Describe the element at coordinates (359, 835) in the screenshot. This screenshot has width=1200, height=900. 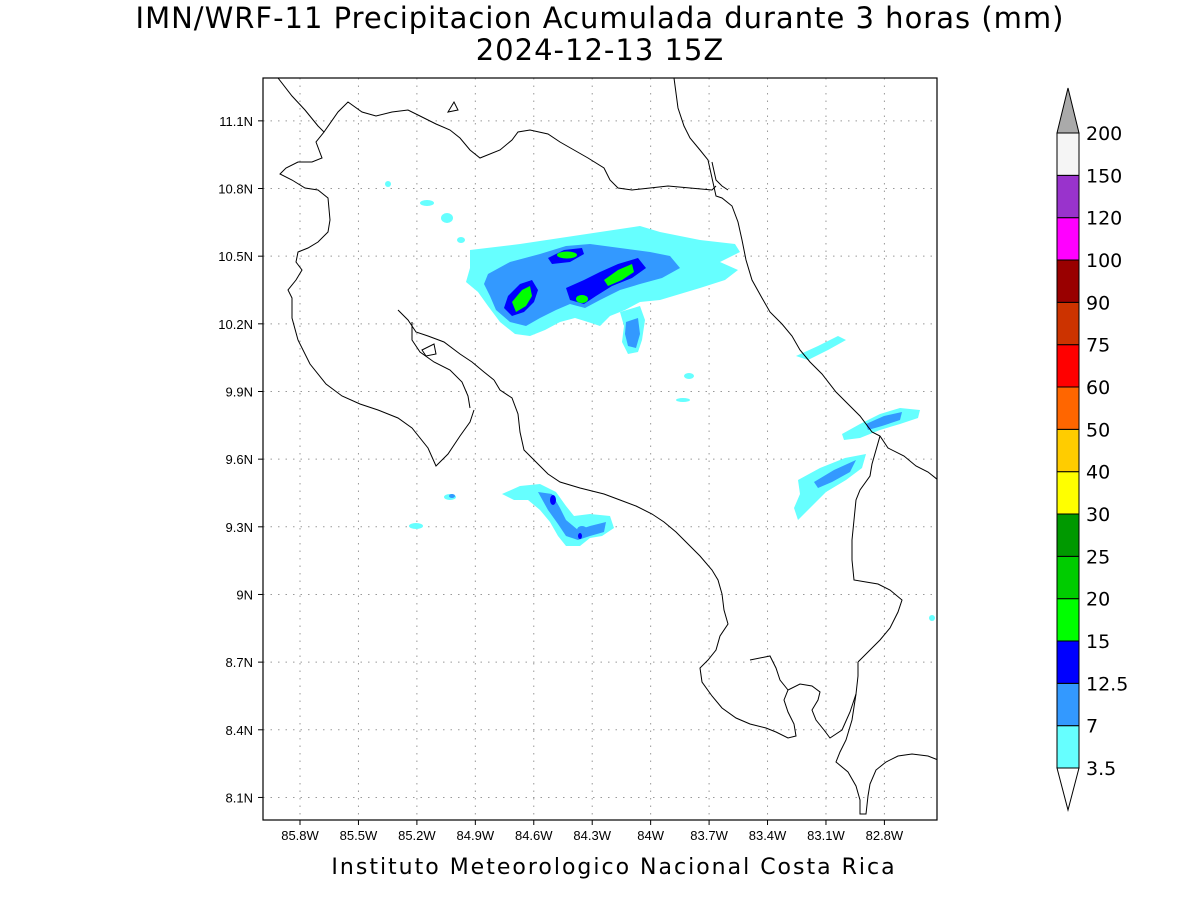
I see `x-tick-label: 85.5W` at that location.